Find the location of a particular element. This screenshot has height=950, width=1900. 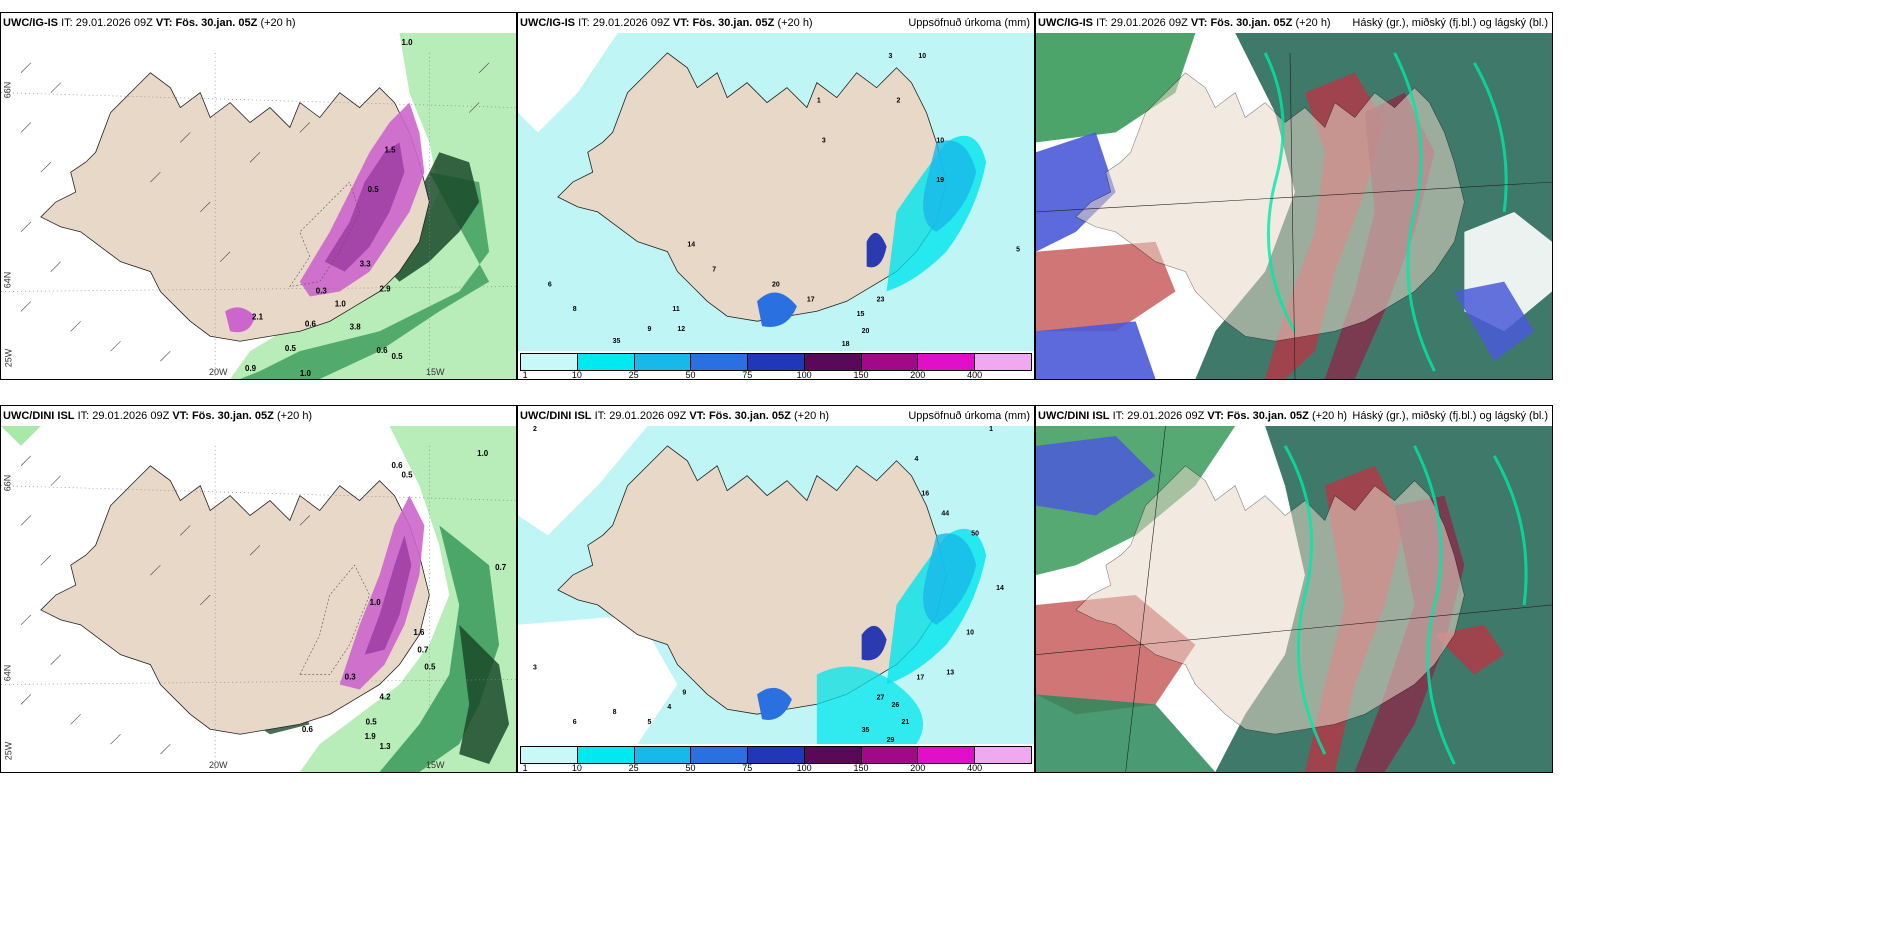

value-label: 2.1 is located at coordinates (258, 316).